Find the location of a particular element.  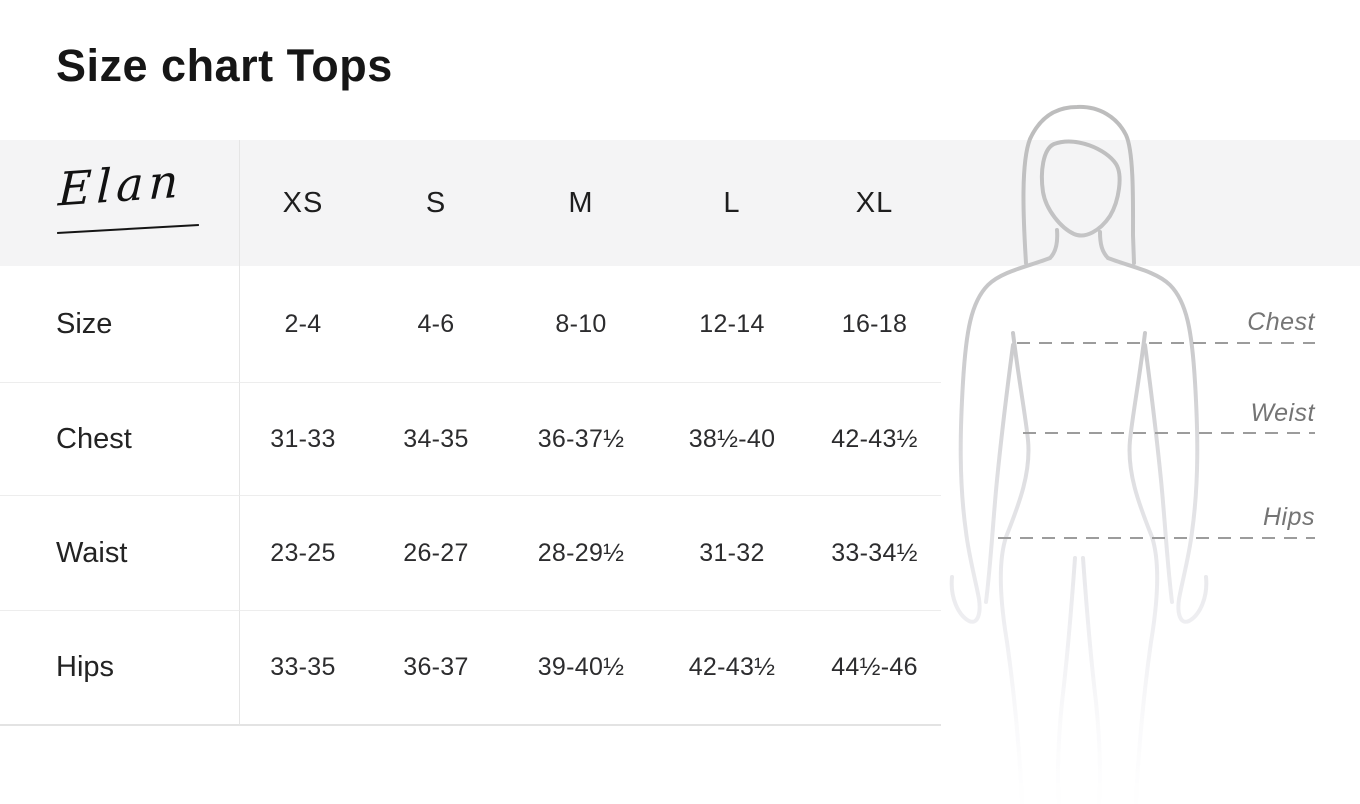

row-label-size: Size is located at coordinates (120, 324).